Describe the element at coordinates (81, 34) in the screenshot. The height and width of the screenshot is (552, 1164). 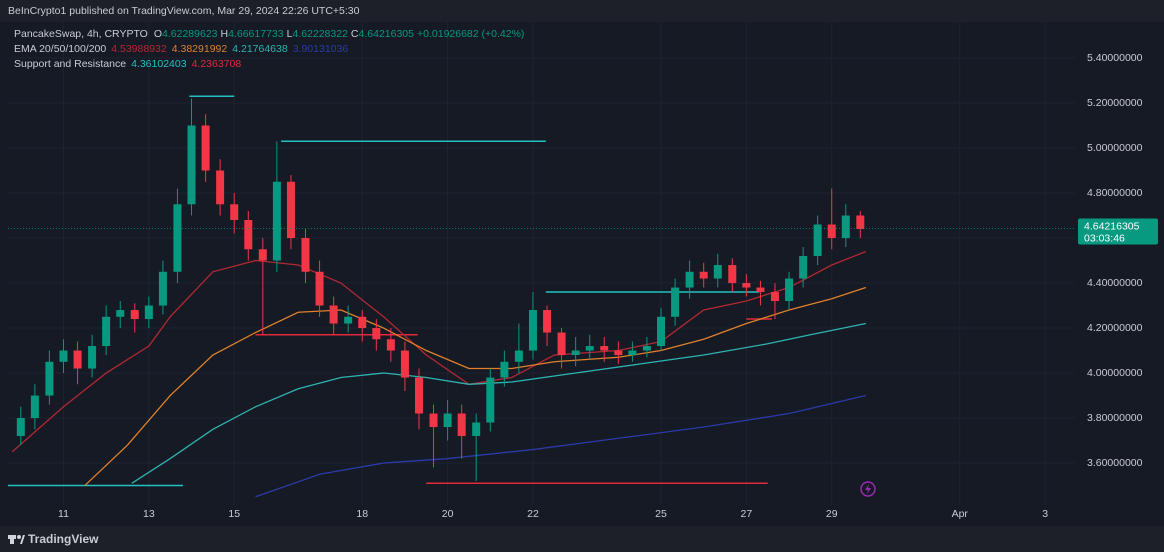
I see `symbol: PancakeSwap, 4h, CRYPTO` at that location.